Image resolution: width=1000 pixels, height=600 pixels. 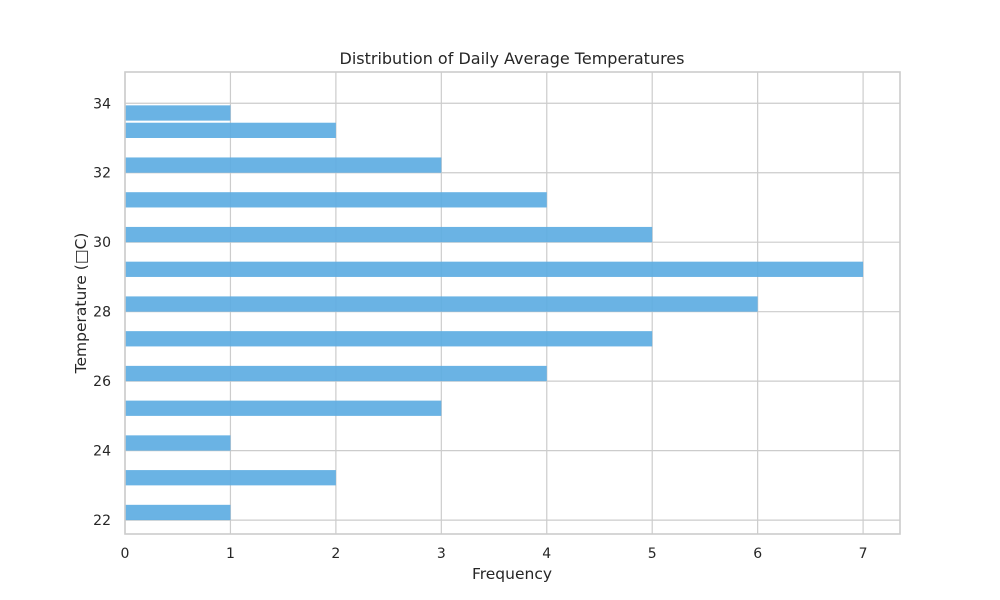 I want to click on y-tick-label: 28, so click(x=102, y=313).